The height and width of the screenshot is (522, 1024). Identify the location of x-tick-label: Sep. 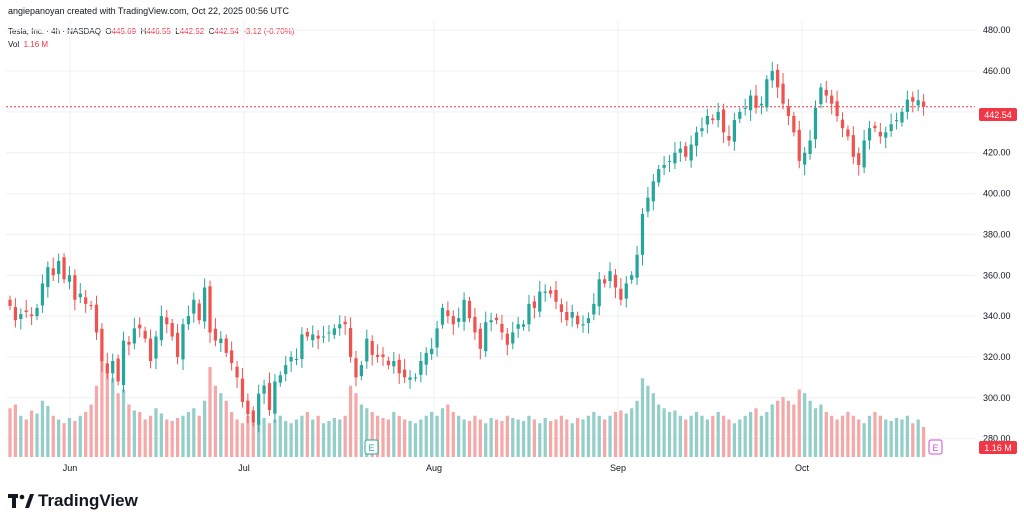
(618, 468).